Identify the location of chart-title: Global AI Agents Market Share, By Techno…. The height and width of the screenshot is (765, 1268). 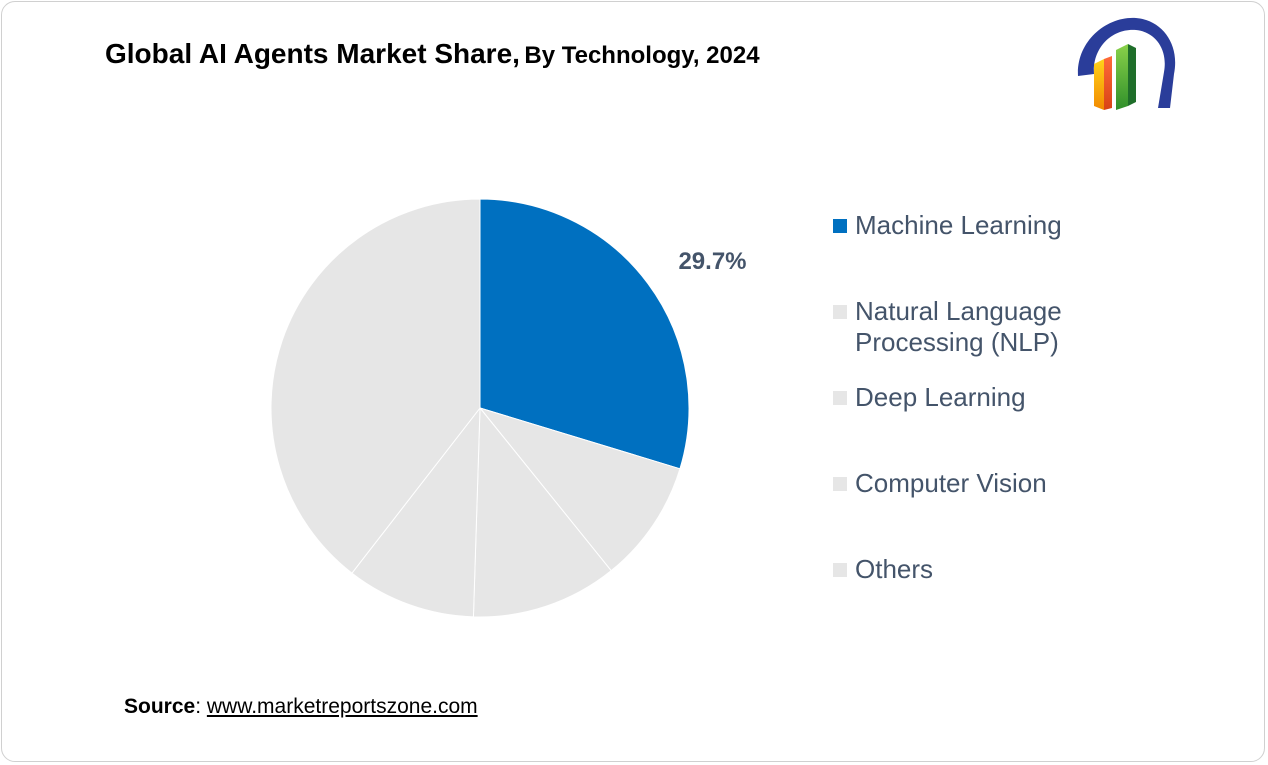
(432, 54).